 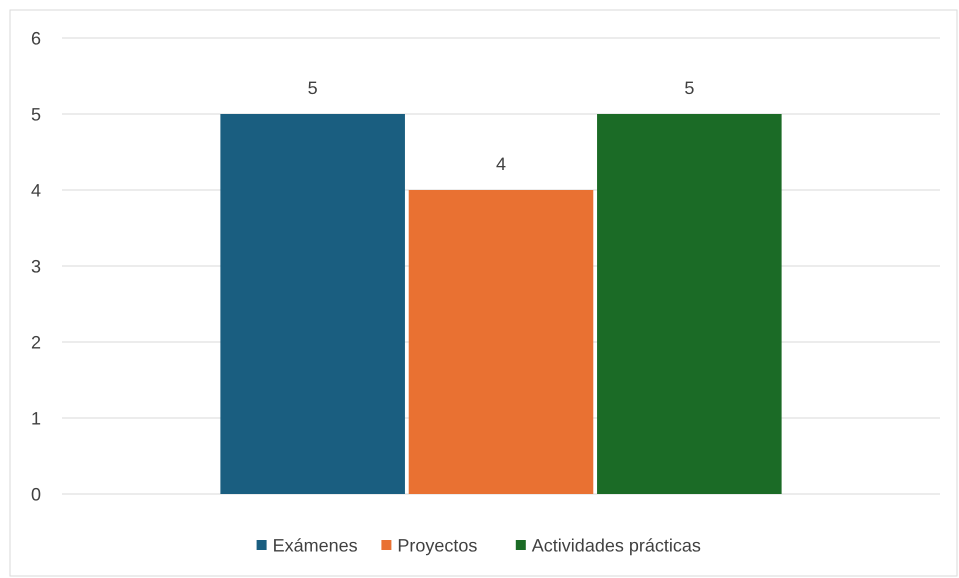 What do you see at coordinates (437, 545) in the screenshot?
I see `legend-label: Proyectos` at bounding box center [437, 545].